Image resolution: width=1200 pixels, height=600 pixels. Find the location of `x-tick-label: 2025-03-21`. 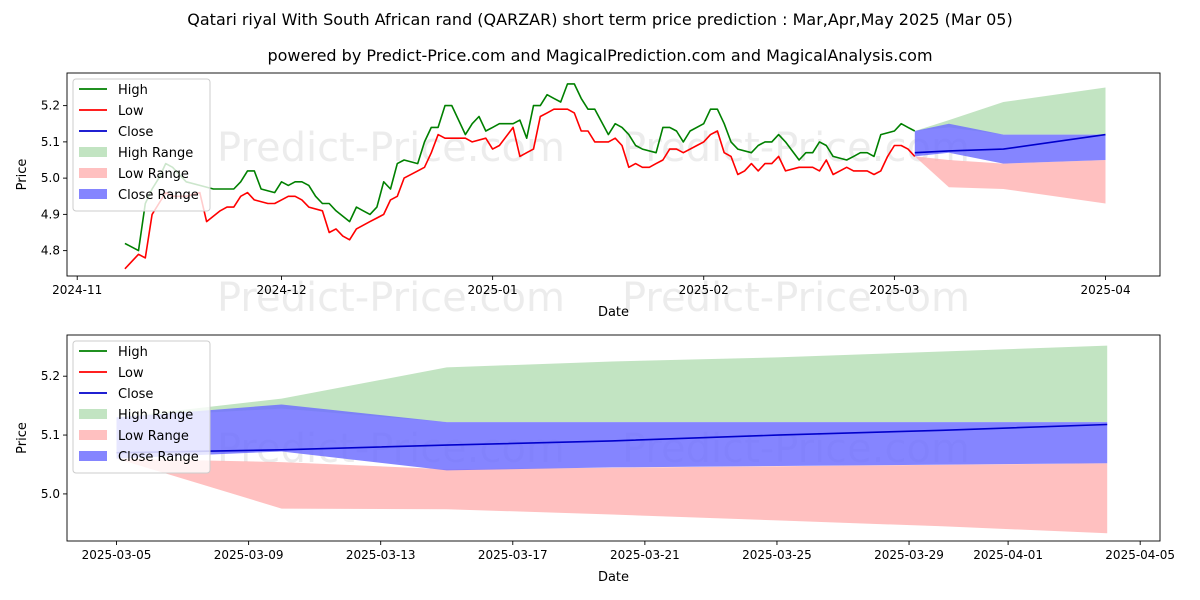

x-tick-label: 2025-03-21 is located at coordinates (645, 555).